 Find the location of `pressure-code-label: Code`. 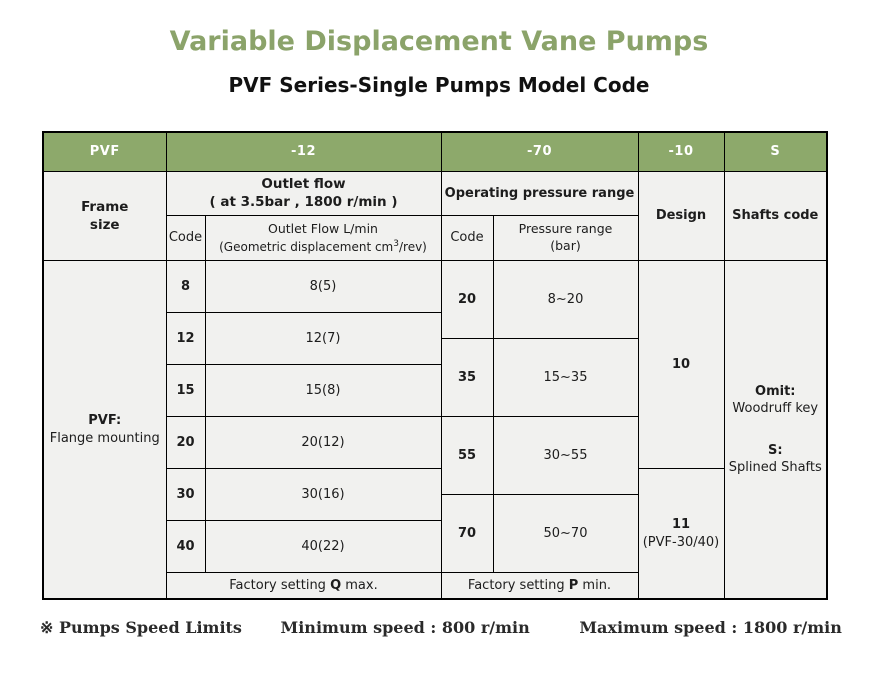

pressure-code-label: Code is located at coordinates (467, 237).